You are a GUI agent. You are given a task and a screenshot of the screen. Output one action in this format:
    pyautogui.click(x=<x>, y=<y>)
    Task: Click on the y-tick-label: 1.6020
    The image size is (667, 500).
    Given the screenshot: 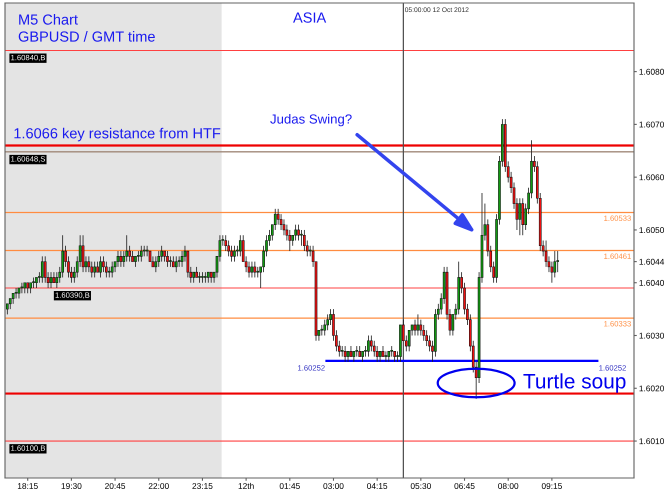 What is the action you would take?
    pyautogui.click(x=651, y=388)
    